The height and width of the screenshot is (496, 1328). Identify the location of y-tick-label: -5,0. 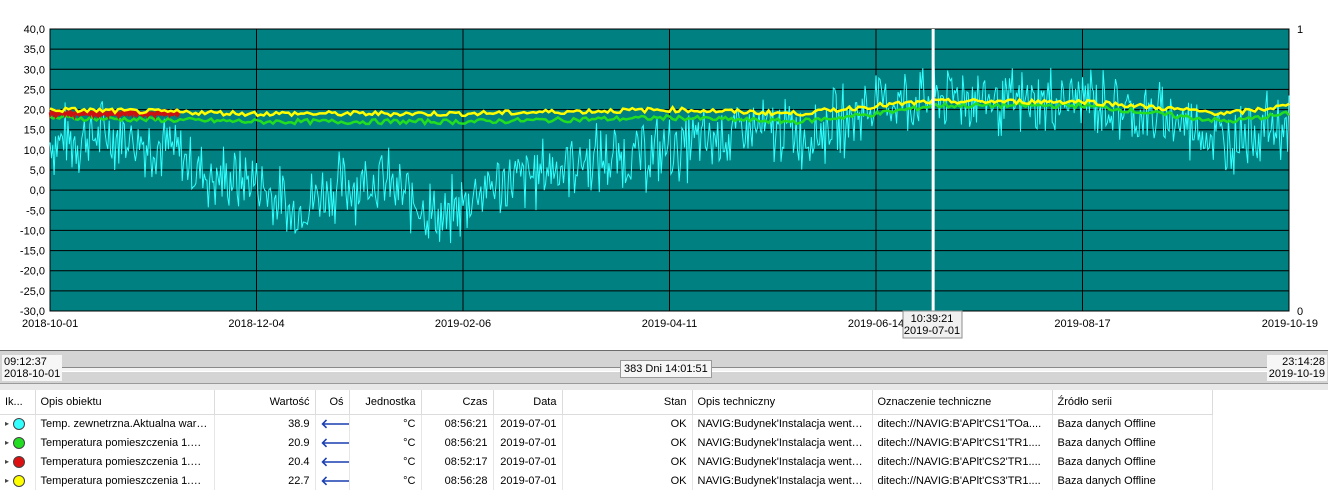
(35, 211).